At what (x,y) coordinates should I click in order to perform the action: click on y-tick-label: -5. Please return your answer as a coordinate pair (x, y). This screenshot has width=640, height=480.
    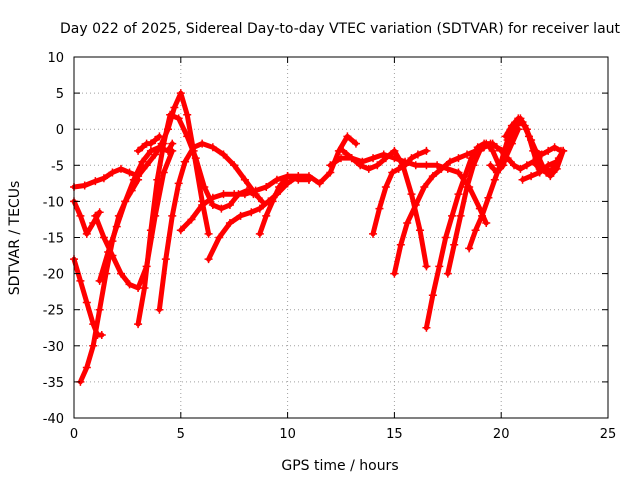
    Looking at the image, I should click on (57, 166).